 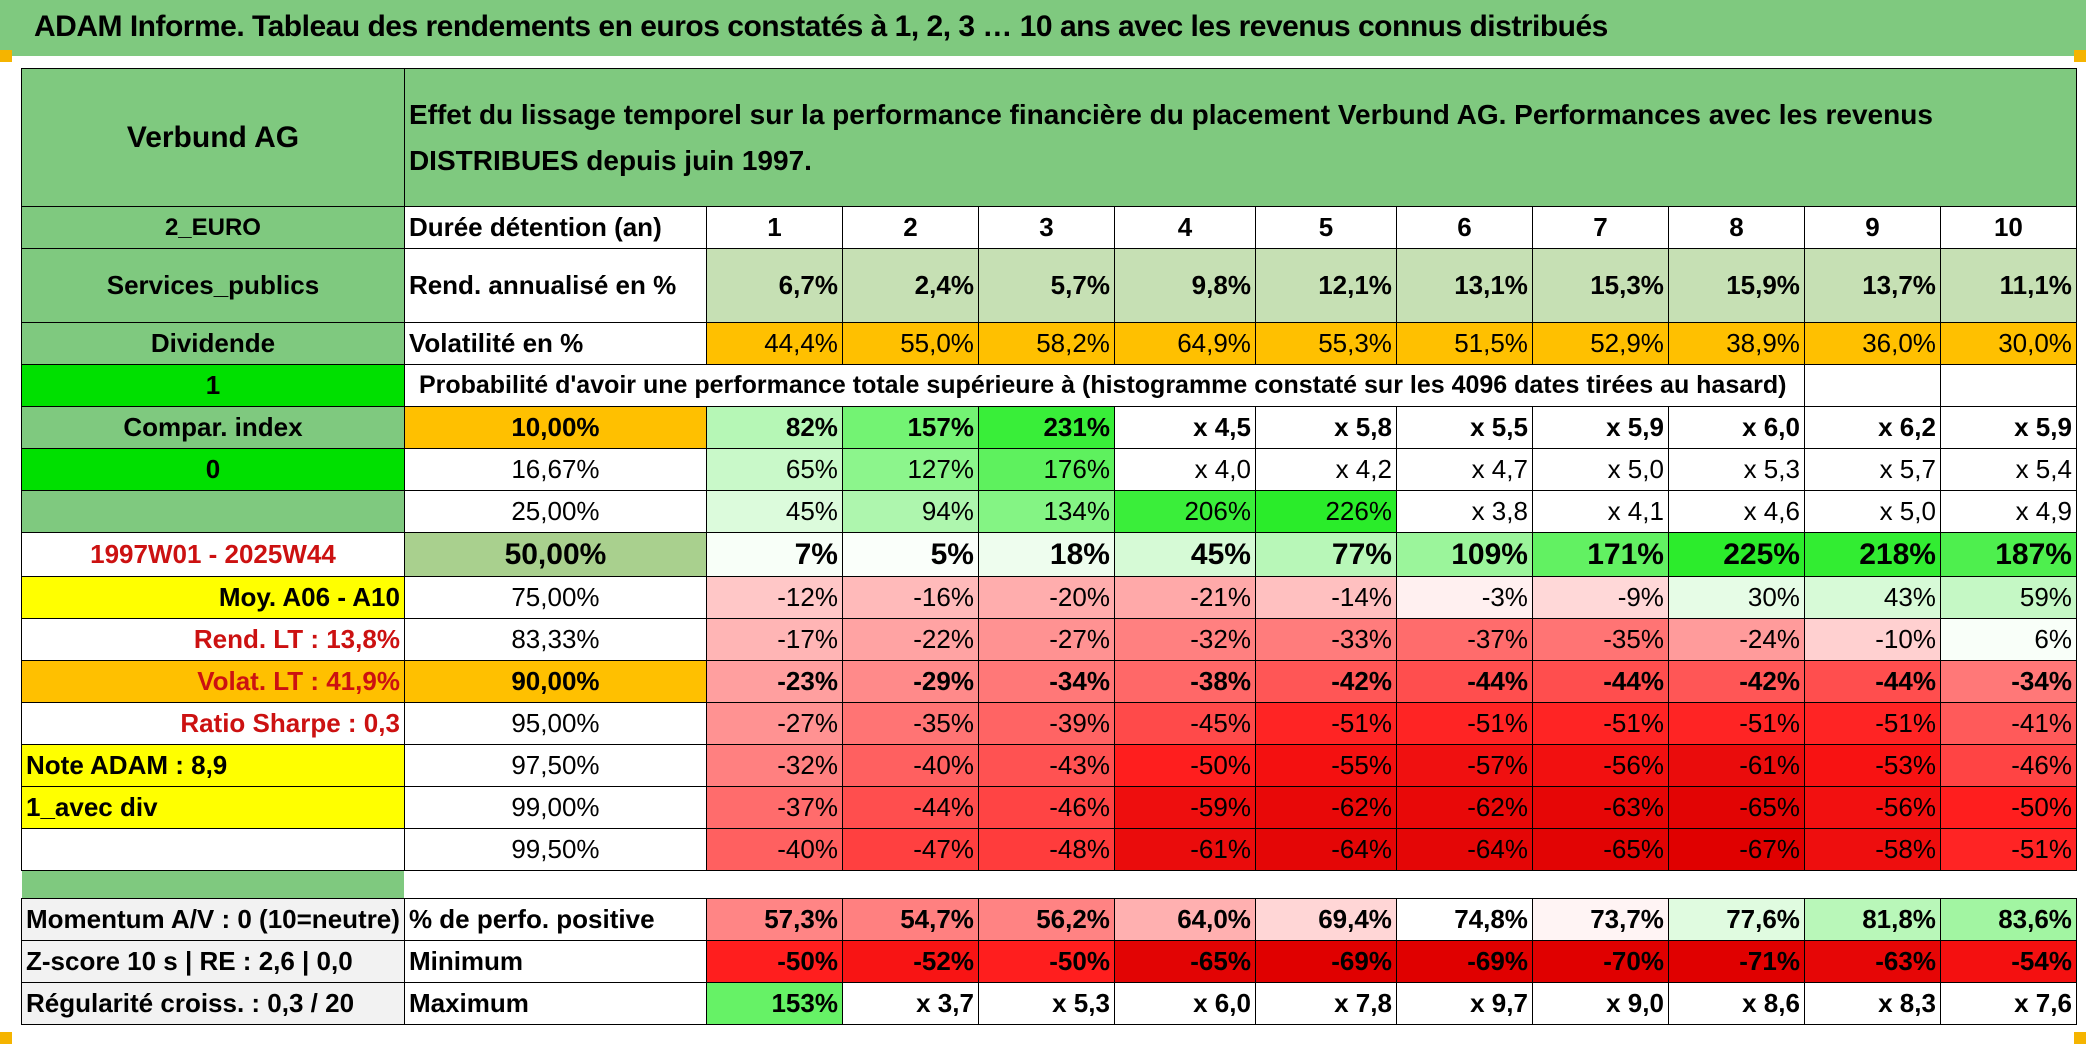 I want to click on quantile-value-cell: x 5,9, so click(x=1600, y=427).